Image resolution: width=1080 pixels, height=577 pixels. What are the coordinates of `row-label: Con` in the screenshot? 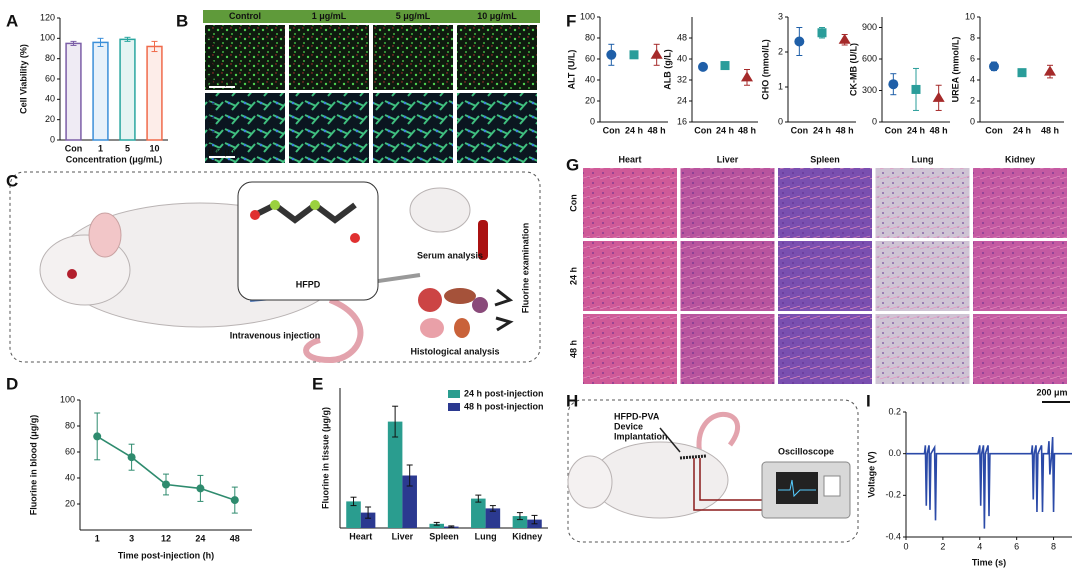 It's located at (573, 203).